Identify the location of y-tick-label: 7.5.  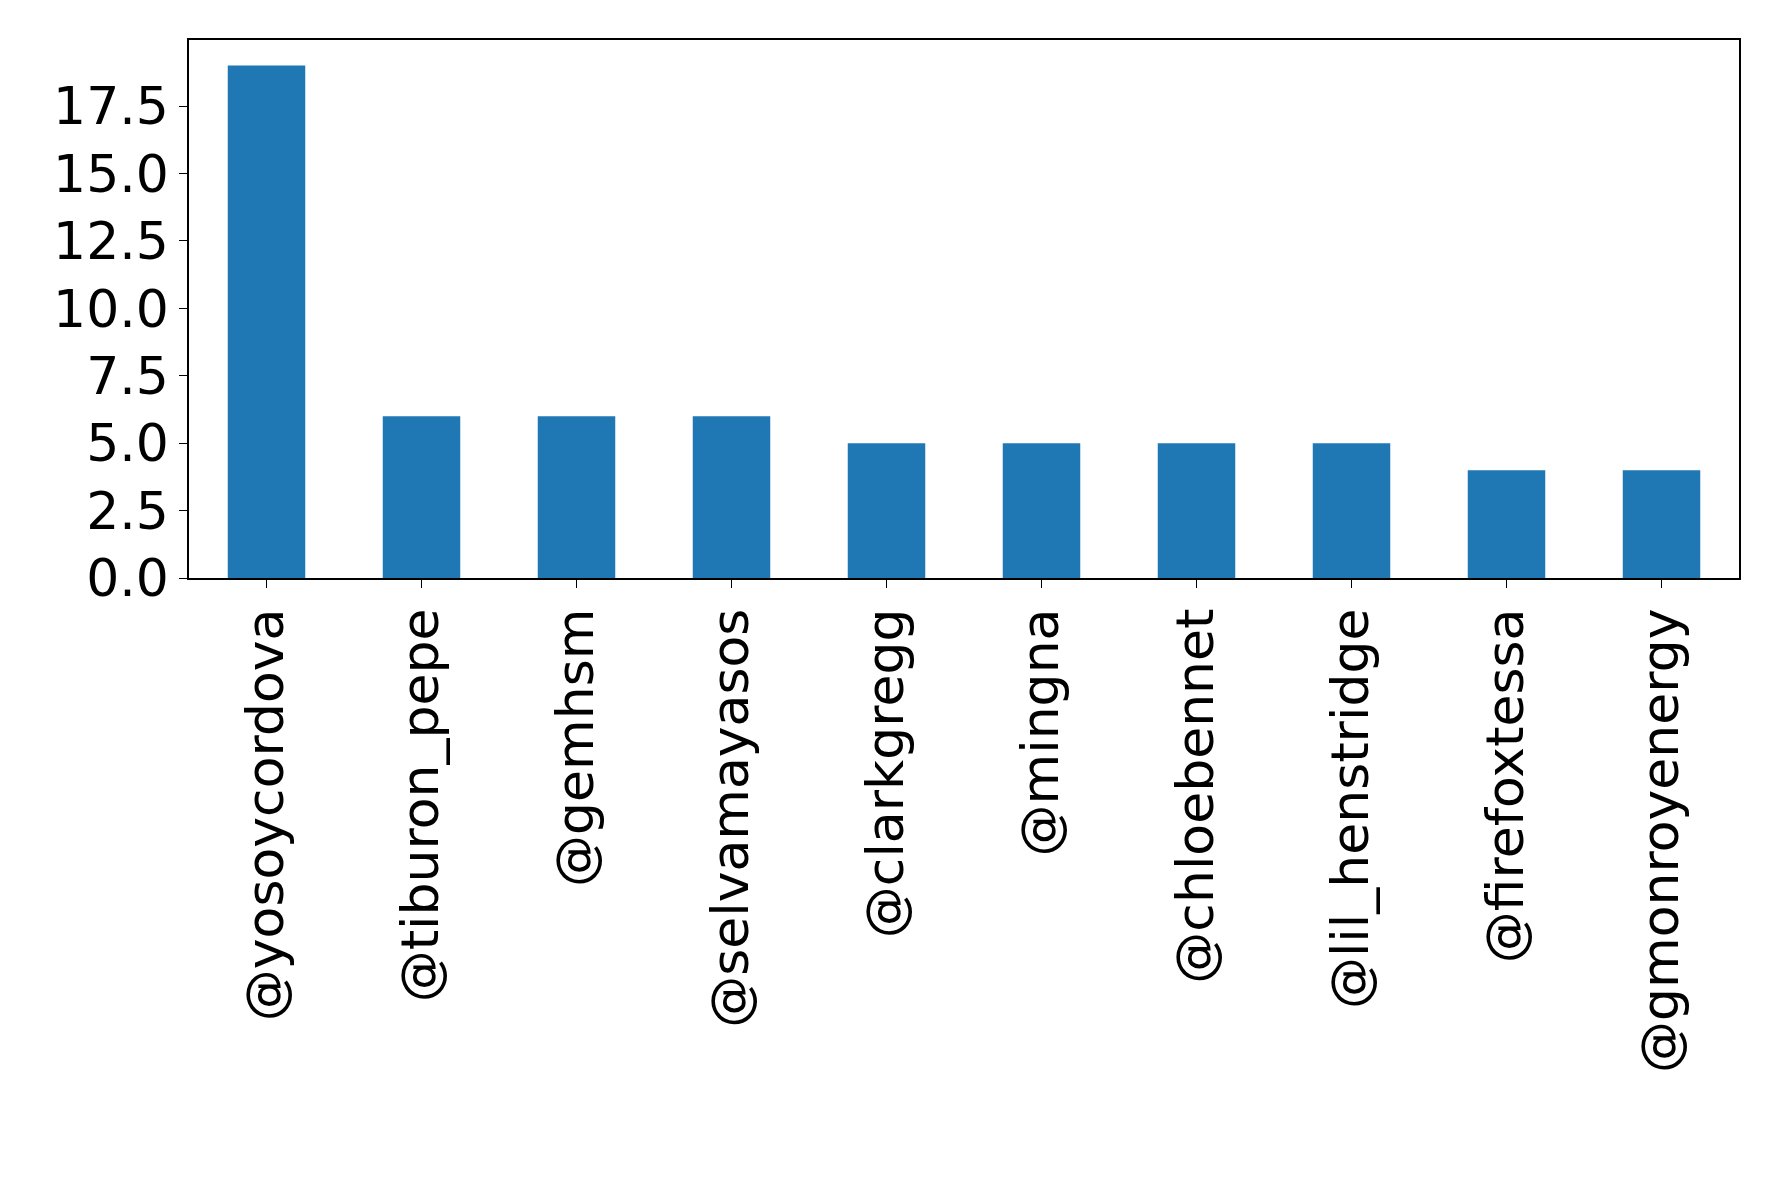
(127, 375).